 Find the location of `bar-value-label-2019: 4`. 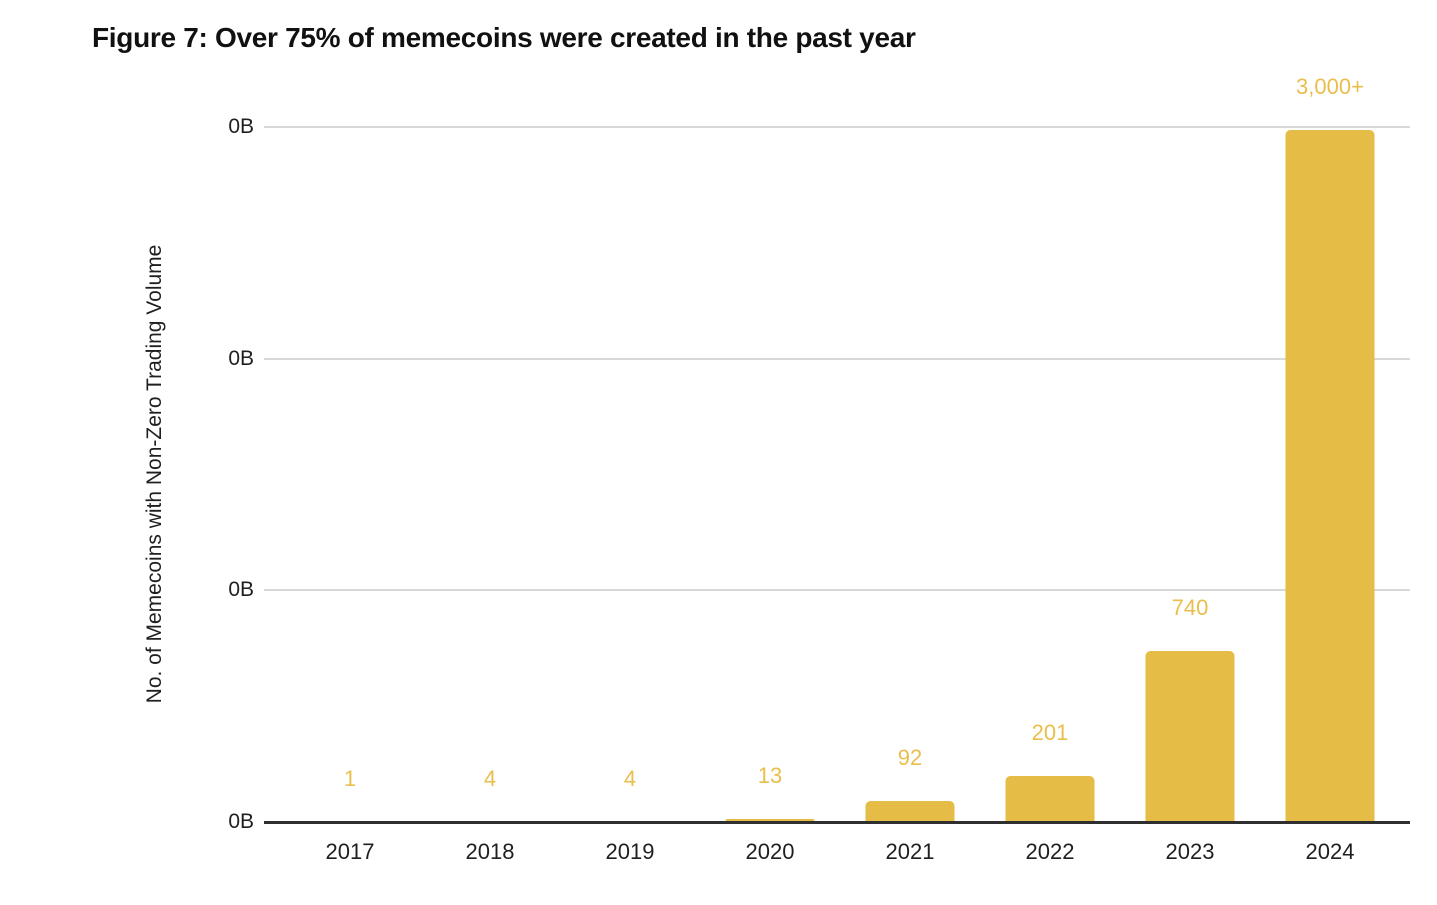

bar-value-label-2019: 4 is located at coordinates (630, 778).